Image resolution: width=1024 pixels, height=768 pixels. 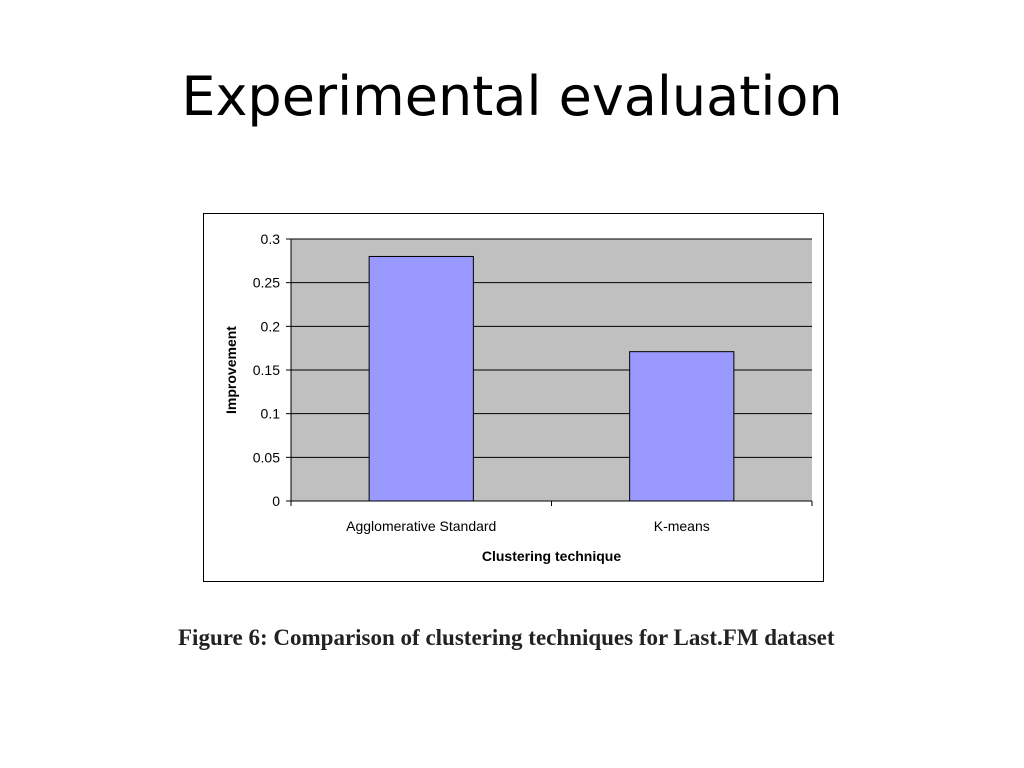 What do you see at coordinates (512, 96) in the screenshot?
I see `slide-title: Experimental evaluation` at bounding box center [512, 96].